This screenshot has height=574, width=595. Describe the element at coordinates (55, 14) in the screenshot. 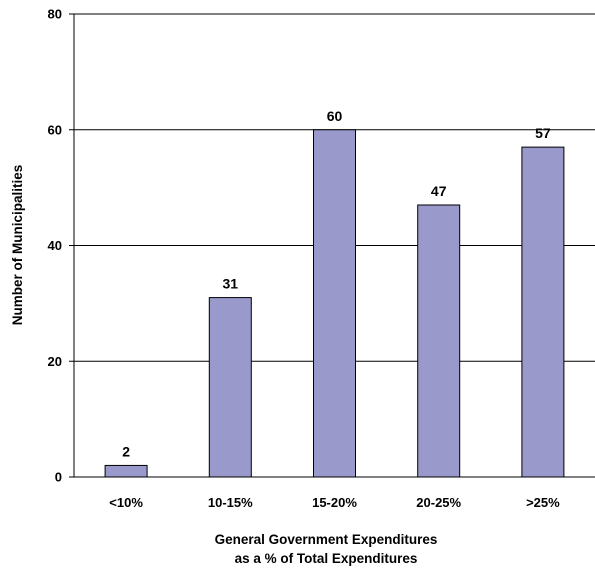

I see `y-tick-label: 80` at that location.